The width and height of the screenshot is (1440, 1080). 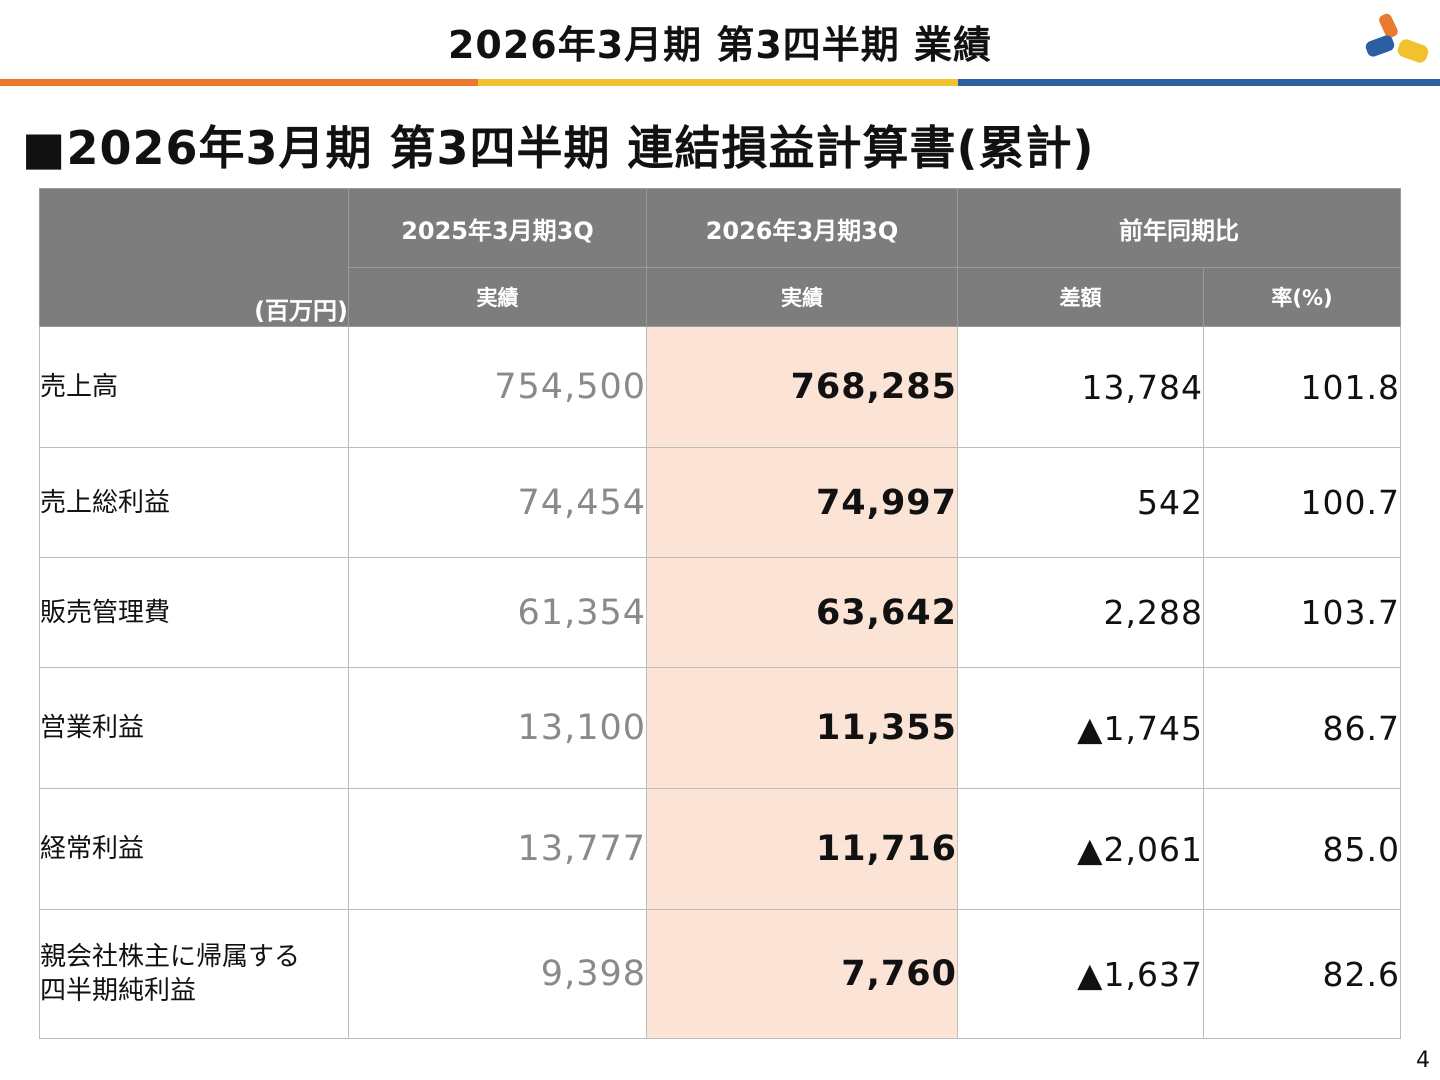 What do you see at coordinates (497, 728) in the screenshot?
I see `prev-value: 13,100` at bounding box center [497, 728].